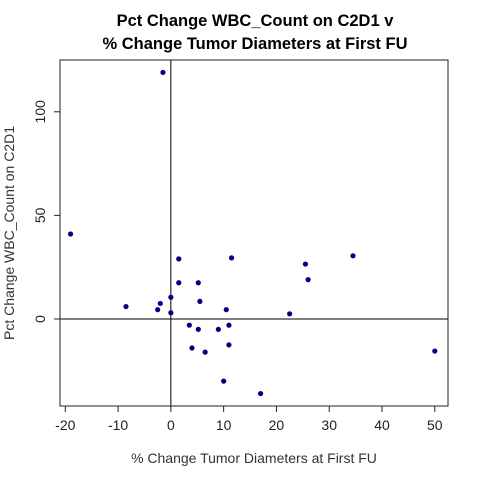 The width and height of the screenshot is (480, 480). What do you see at coordinates (249, 419) in the screenshot?
I see `x-axis: -20 -10 0 10 20 30 40 50` at bounding box center [249, 419].